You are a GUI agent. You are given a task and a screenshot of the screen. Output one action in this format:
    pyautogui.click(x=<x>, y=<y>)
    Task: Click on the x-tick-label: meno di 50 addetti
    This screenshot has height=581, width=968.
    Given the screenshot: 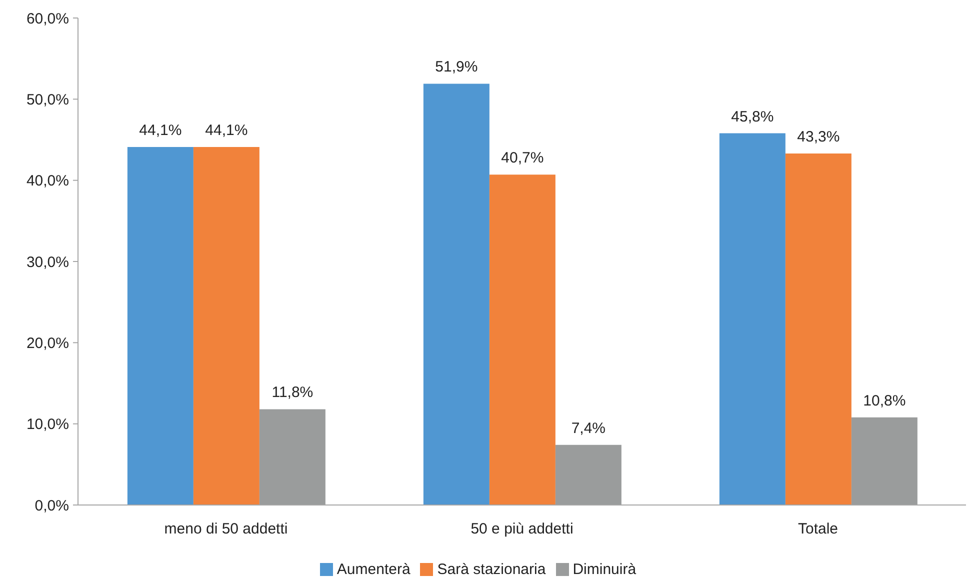 What is the action you would take?
    pyautogui.click(x=226, y=529)
    